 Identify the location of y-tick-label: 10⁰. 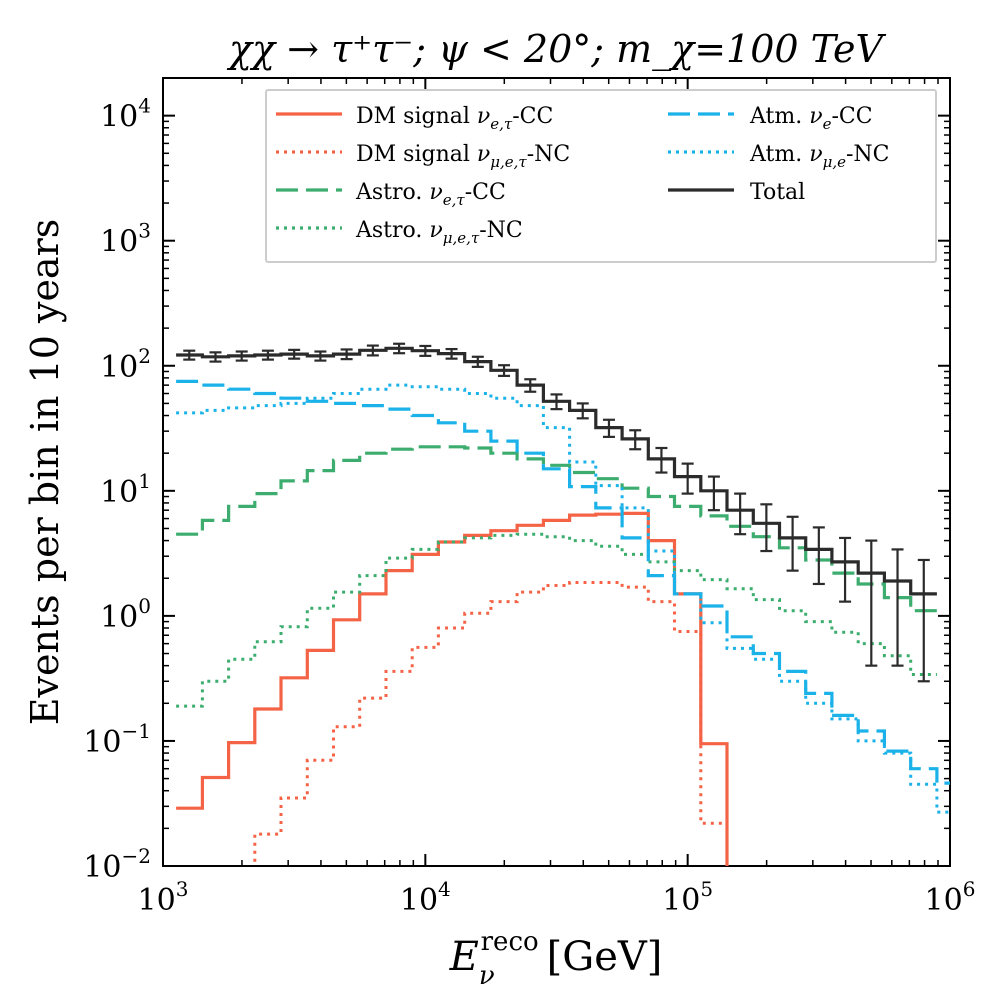
(125, 614).